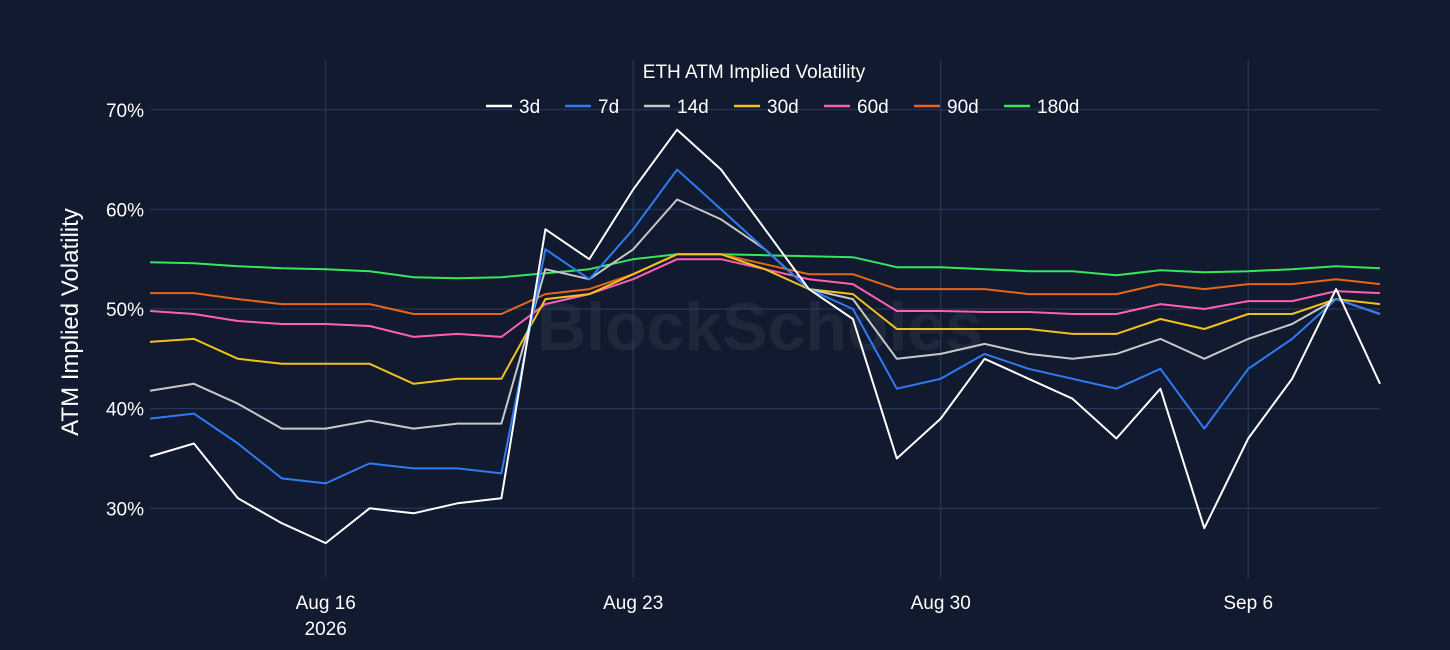 This screenshot has height=650, width=1450. Describe the element at coordinates (1058, 107) in the screenshot. I see `legend-label-180d: 180d` at that location.